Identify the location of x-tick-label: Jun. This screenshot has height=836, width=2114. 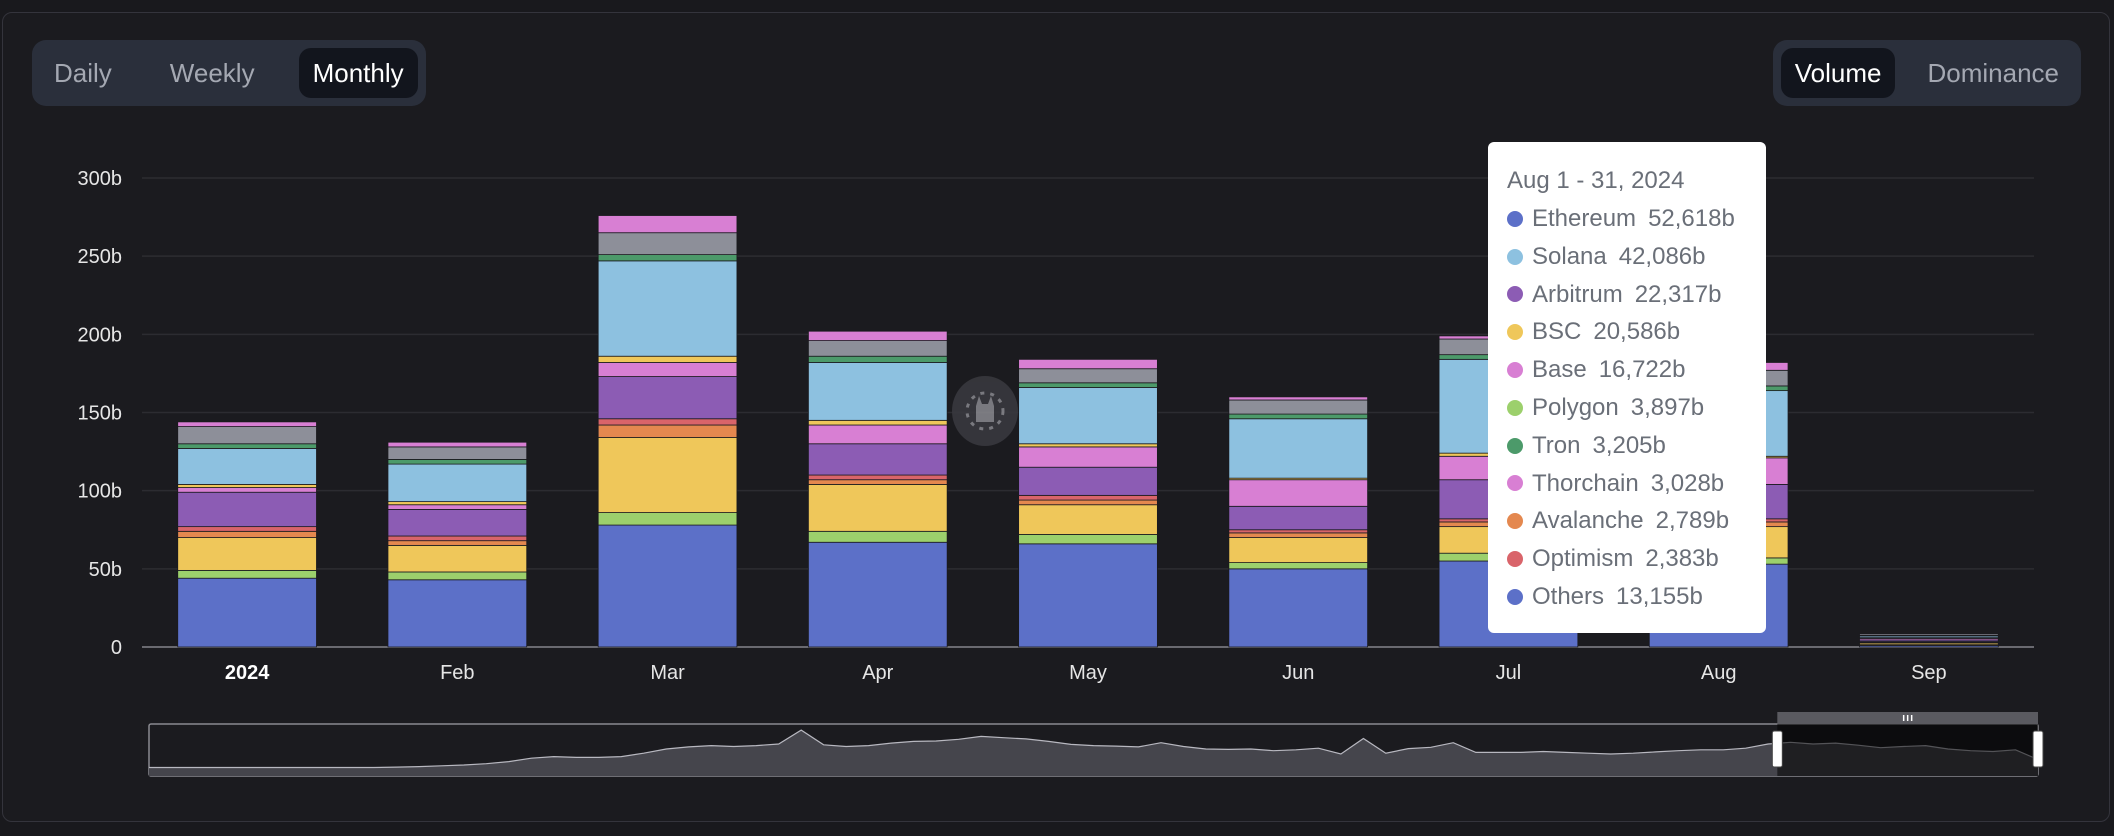
(1298, 673).